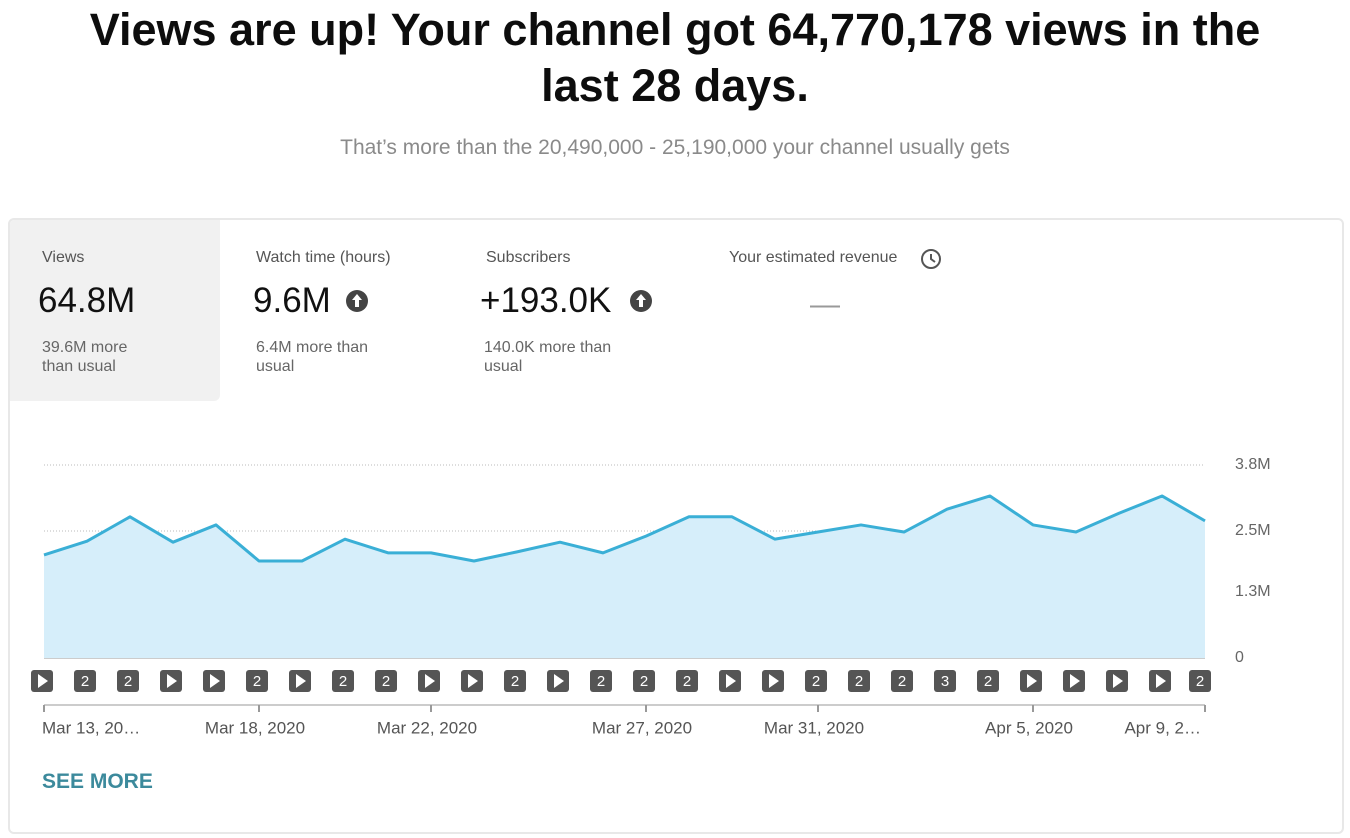 This screenshot has height=838, width=1350. Describe the element at coordinates (292, 300) in the screenshot. I see `tab-value: 9.6M` at that location.